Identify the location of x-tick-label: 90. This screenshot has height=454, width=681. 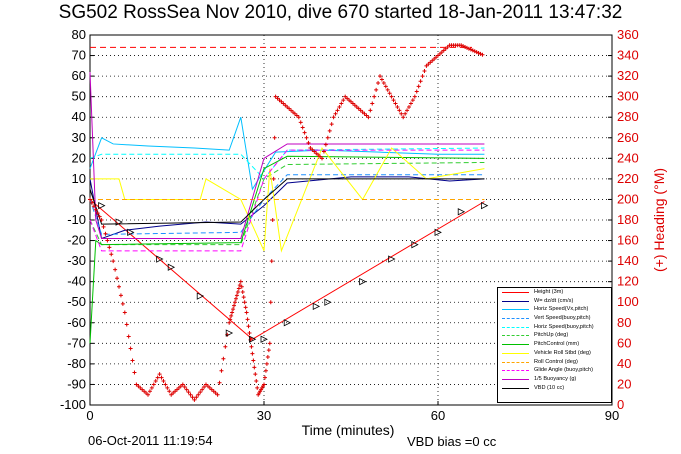
(612, 415).